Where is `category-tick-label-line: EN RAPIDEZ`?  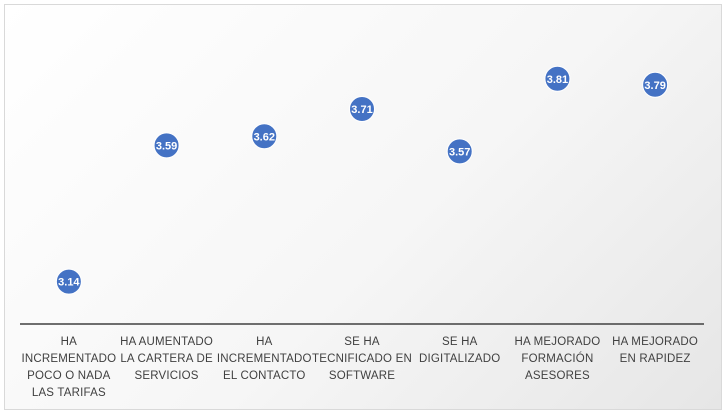
category-tick-label-line: EN RAPIDEZ is located at coordinates (655, 359).